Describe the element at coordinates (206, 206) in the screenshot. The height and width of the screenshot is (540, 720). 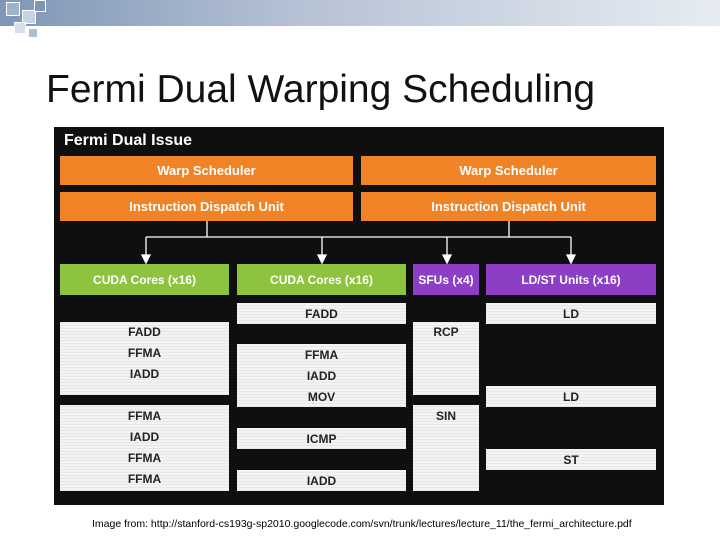
I see `dispatch-unit-1: Instruction Dispatch Unit` at that location.